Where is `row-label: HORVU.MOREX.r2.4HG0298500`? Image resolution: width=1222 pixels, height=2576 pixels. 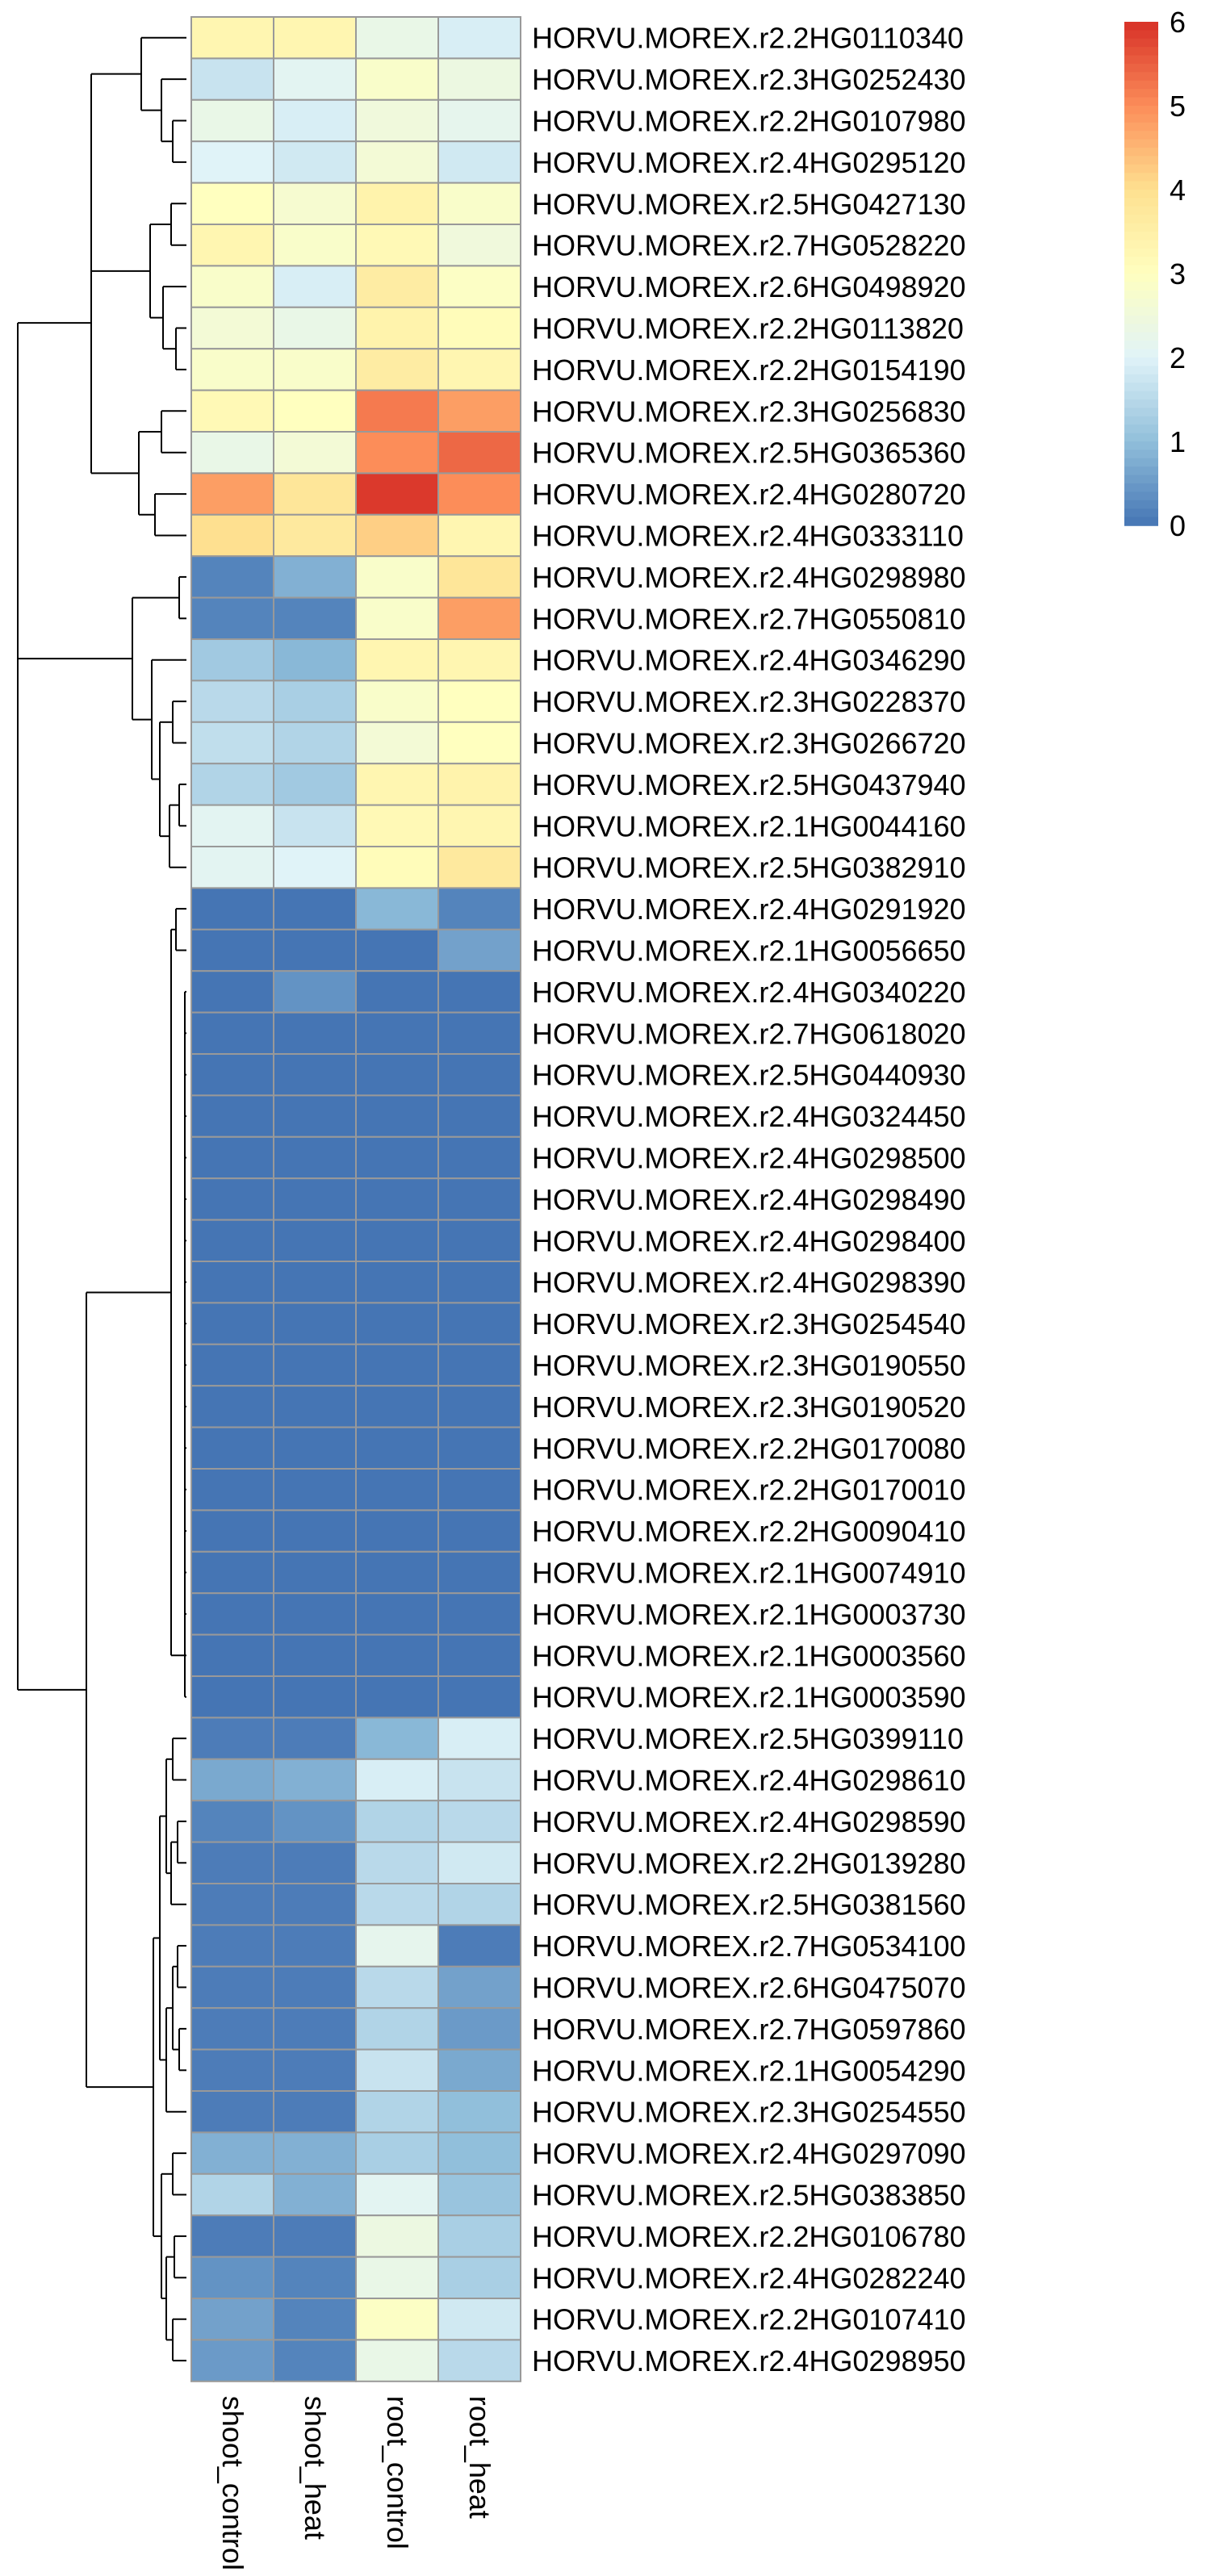
row-label: HORVU.MOREX.r2.4HG0298500 is located at coordinates (749, 1158).